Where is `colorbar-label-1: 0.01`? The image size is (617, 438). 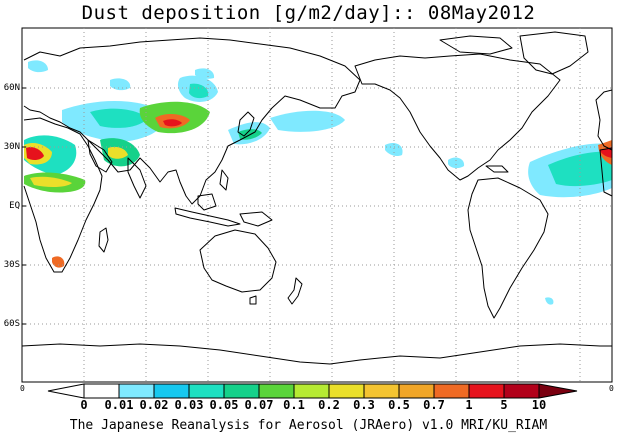 colorbar-label-1: 0.01 is located at coordinates (119, 405).